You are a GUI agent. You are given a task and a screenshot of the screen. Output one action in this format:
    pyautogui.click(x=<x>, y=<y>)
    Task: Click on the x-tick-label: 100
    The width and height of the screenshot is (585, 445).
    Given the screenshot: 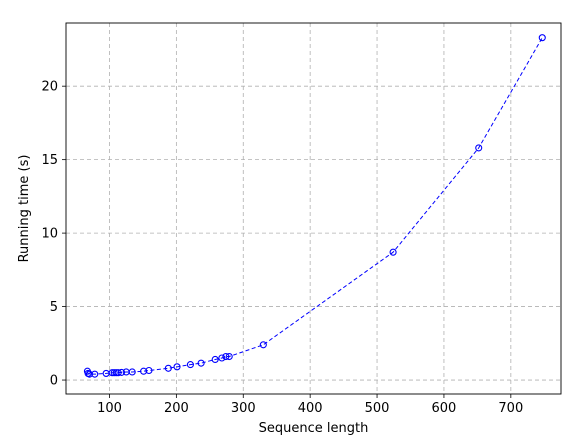 What is the action you would take?
    pyautogui.click(x=109, y=408)
    